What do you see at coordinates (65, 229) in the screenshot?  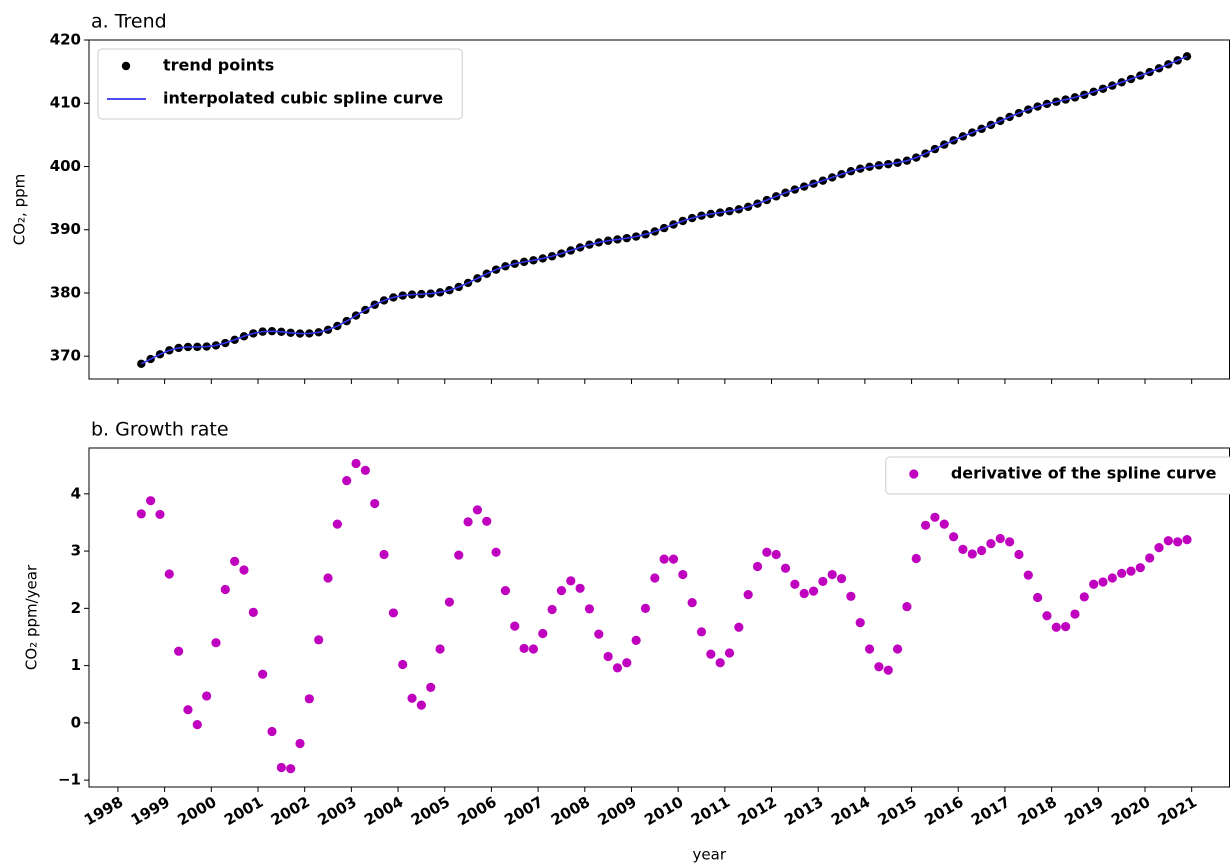 I see `y-tick-label: 390` at bounding box center [65, 229].